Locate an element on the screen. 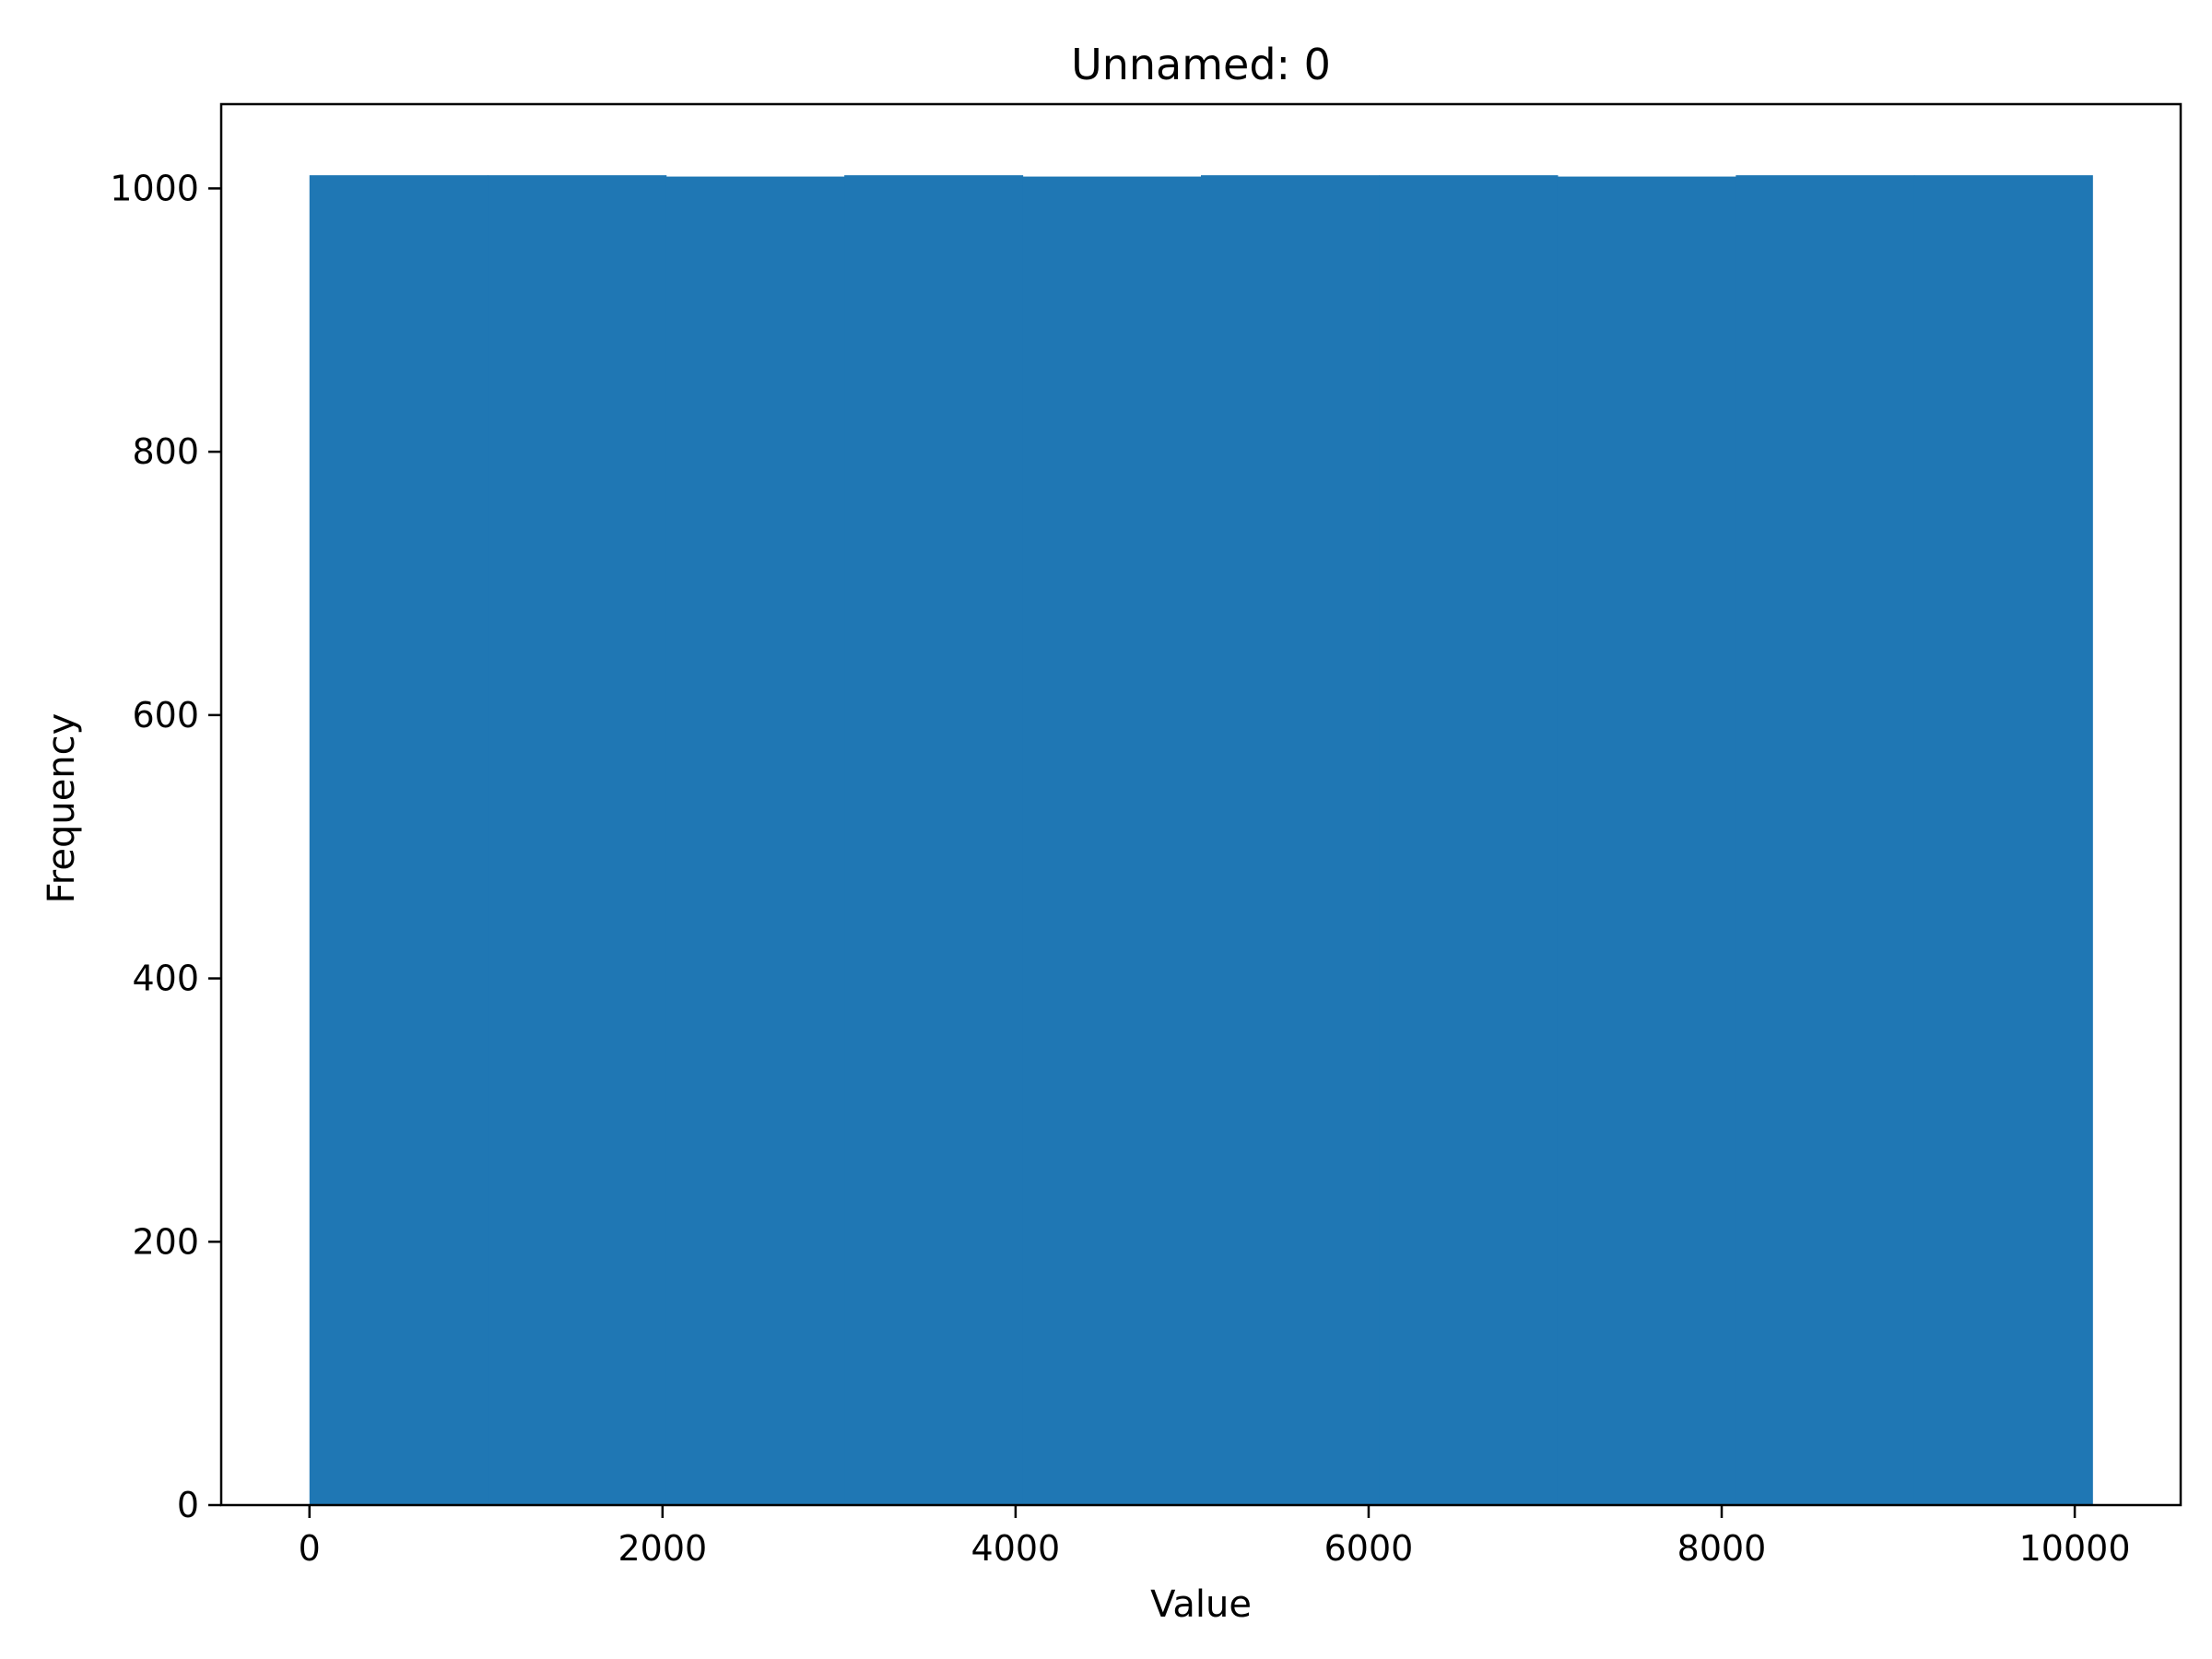 The image size is (2212, 1659). x-tick-label: 8000 is located at coordinates (1722, 1548).